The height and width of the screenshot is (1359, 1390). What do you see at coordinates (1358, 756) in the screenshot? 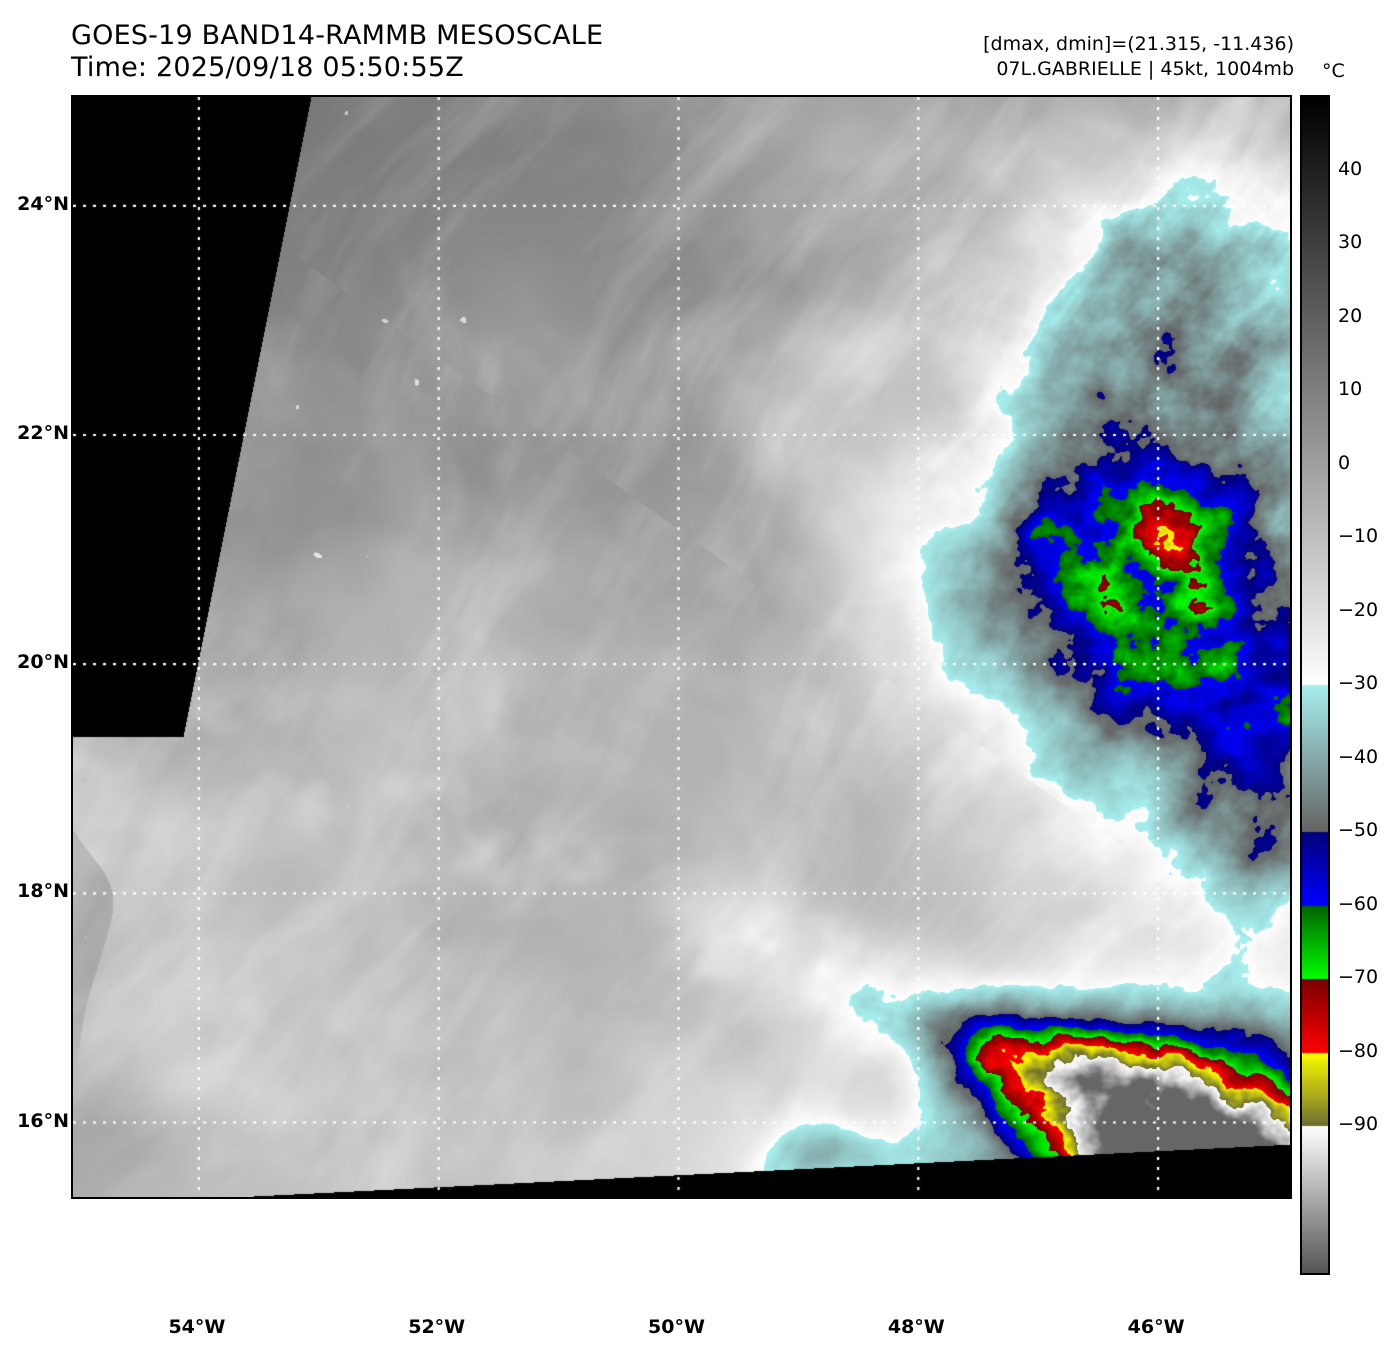
I see `colorbar-tick-label: −40` at bounding box center [1358, 756].